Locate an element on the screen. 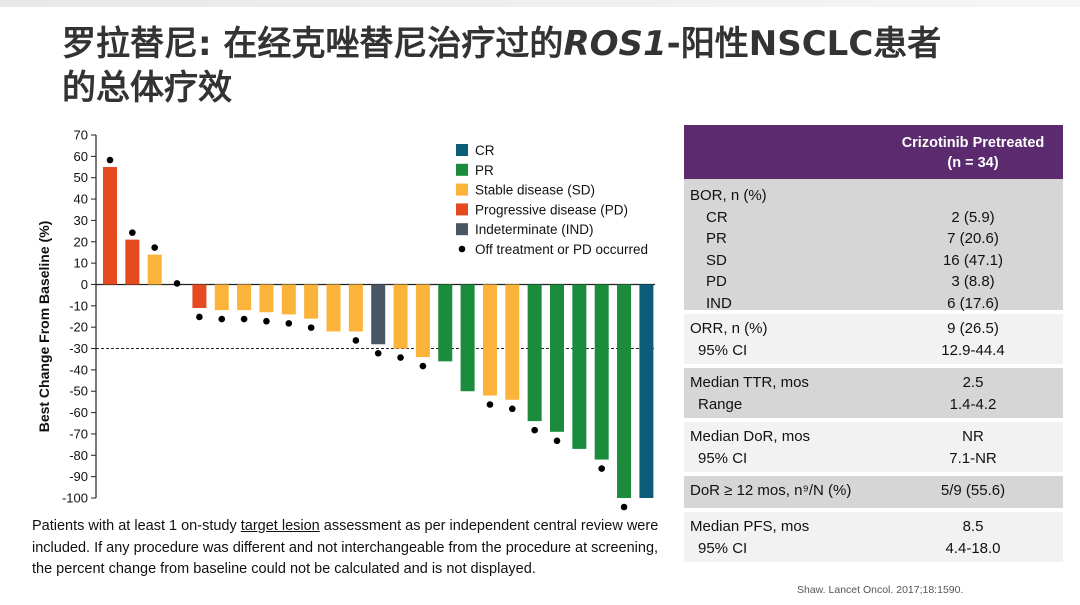  y-tick-label: 20 is located at coordinates (81, 241).